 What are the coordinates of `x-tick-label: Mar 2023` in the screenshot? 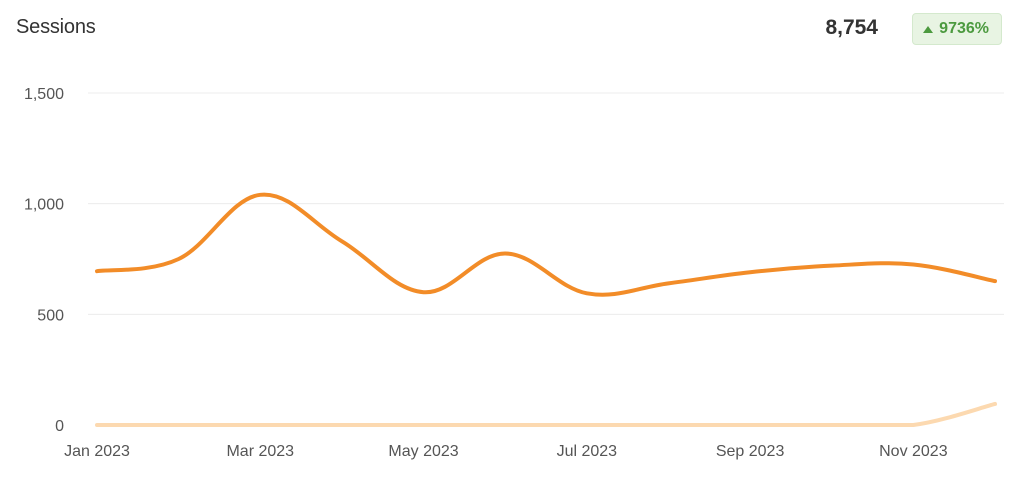 It's located at (260, 451).